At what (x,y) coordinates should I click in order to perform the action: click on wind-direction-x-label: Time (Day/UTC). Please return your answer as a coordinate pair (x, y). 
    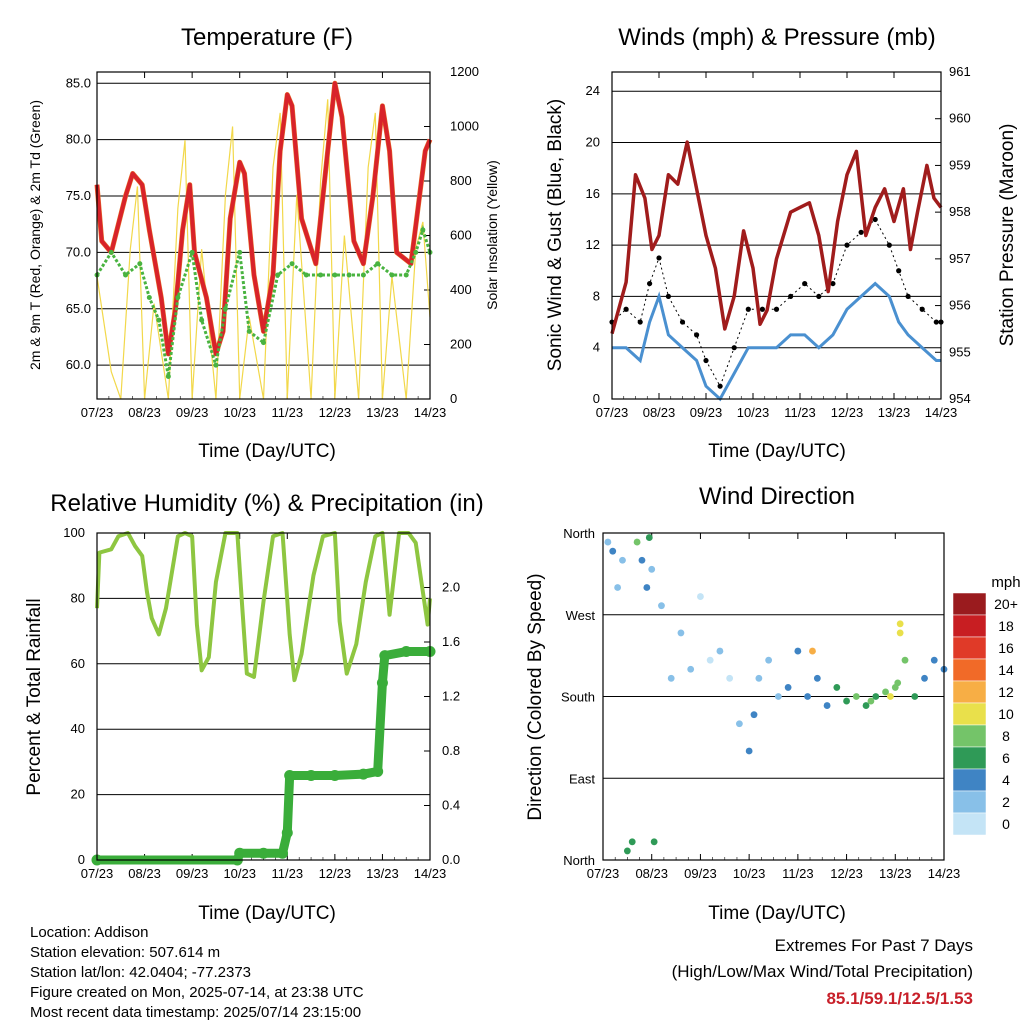
    Looking at the image, I should click on (777, 913).